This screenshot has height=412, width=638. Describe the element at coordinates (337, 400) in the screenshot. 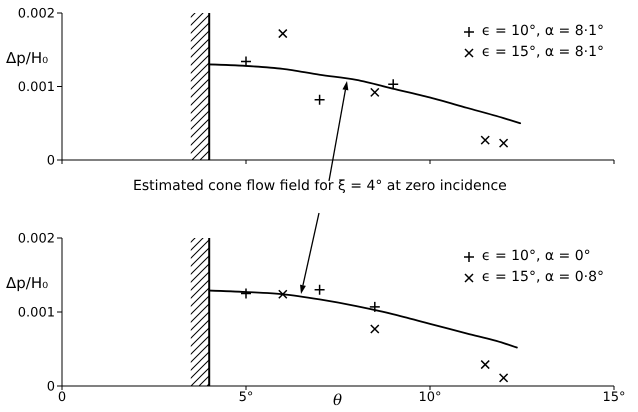

I see `x-axis-title: θ` at that location.